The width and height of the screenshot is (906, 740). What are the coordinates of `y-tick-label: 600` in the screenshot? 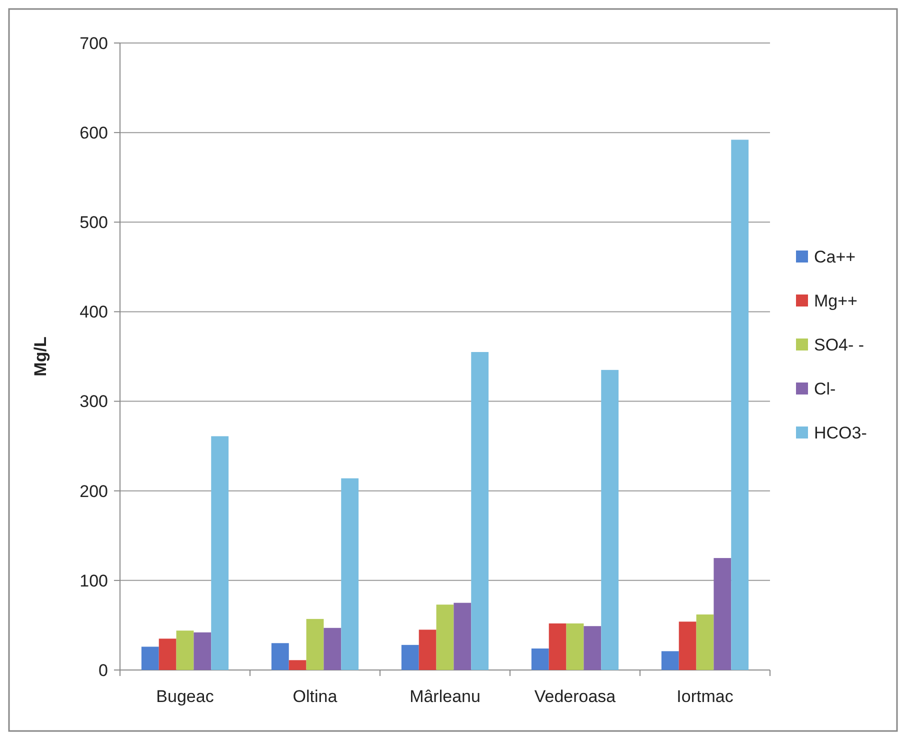 It's located at (94, 133).